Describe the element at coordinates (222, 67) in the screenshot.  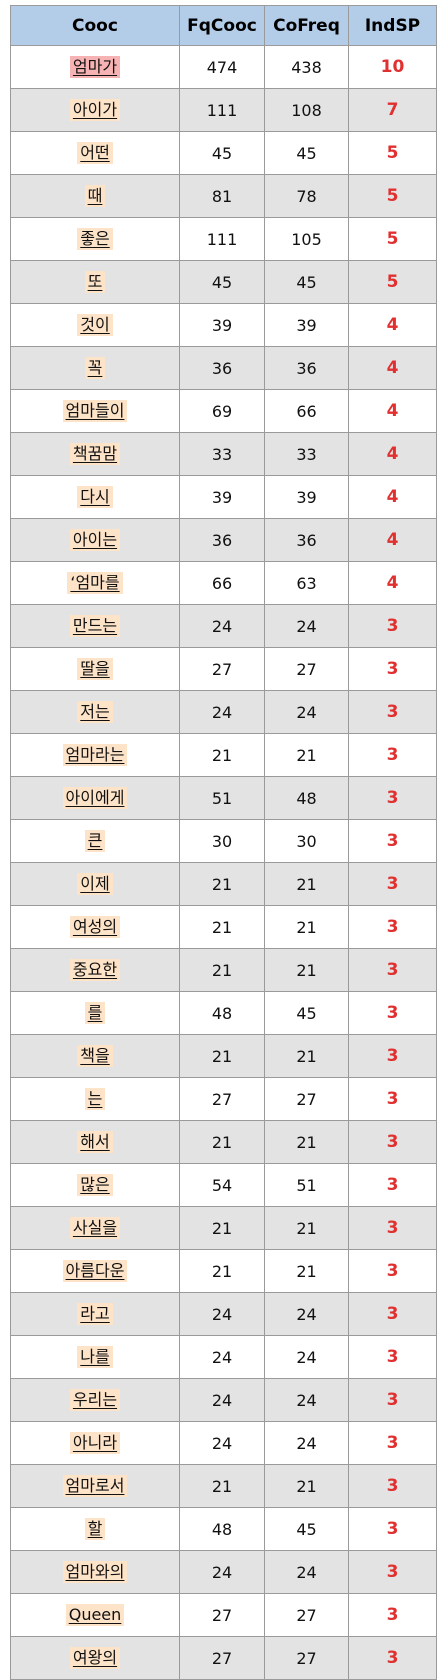
I see `fqcooc-cell: 474` at that location.